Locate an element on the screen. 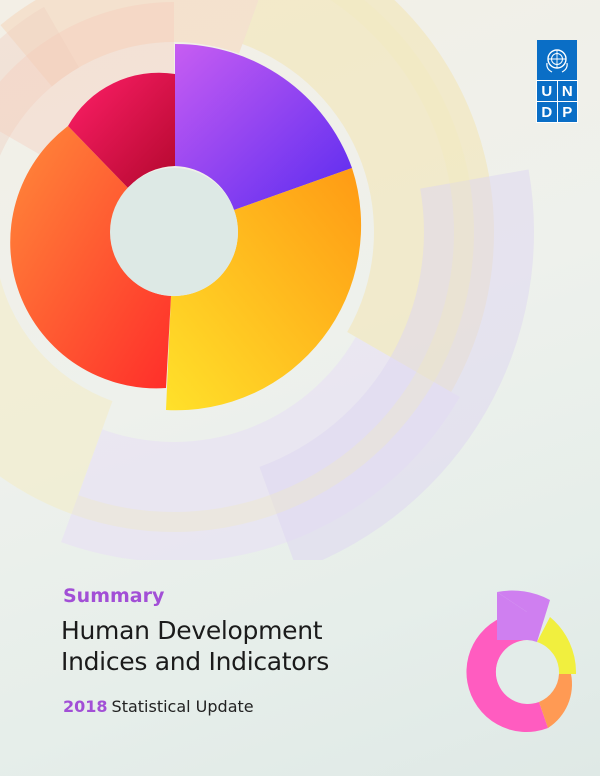 This screenshot has height=776, width=600. logo-letter: N is located at coordinates (567, 91).